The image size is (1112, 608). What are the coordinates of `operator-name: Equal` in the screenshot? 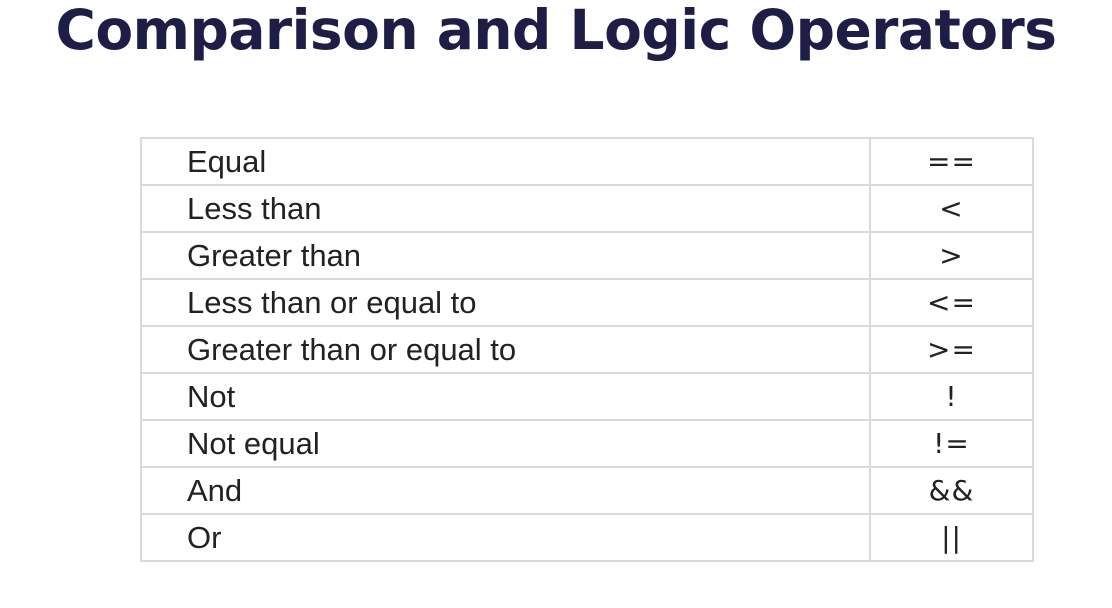 It's located at (505, 161).